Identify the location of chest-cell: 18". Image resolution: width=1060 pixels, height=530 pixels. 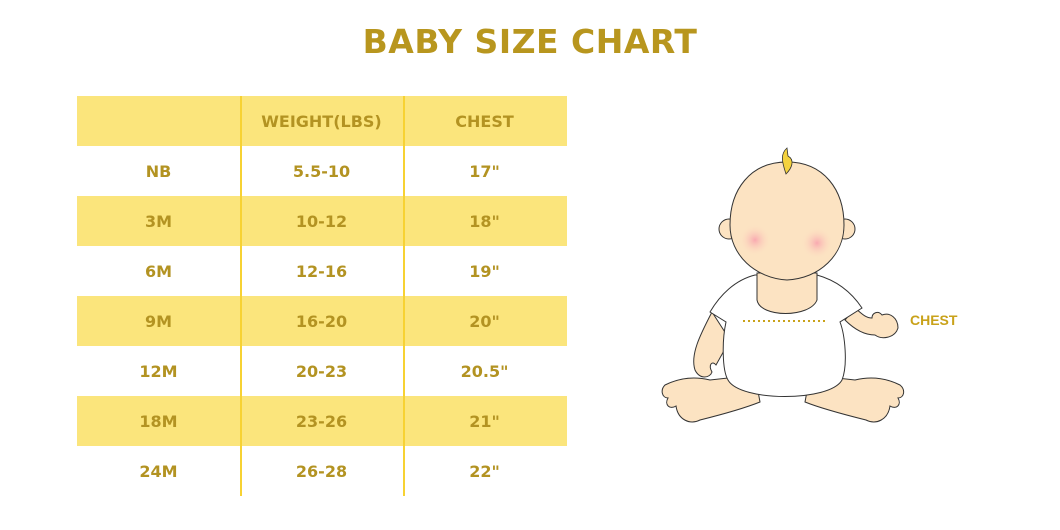
(484, 221).